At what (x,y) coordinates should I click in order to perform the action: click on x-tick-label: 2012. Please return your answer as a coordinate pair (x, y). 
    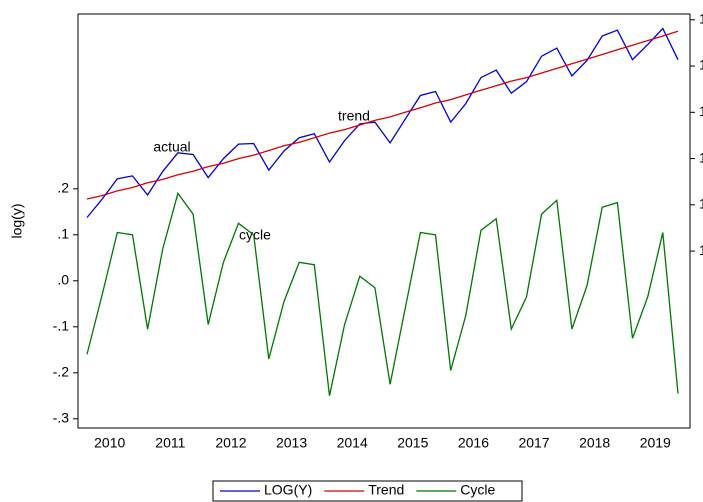
    Looking at the image, I should click on (230, 443).